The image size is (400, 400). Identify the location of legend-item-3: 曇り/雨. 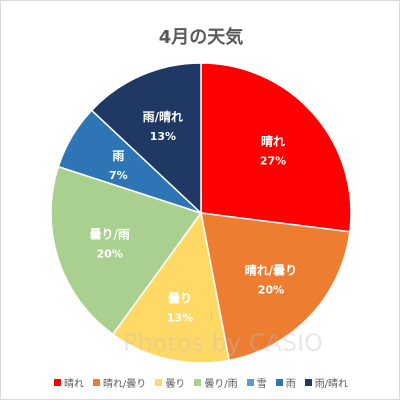
(216, 382).